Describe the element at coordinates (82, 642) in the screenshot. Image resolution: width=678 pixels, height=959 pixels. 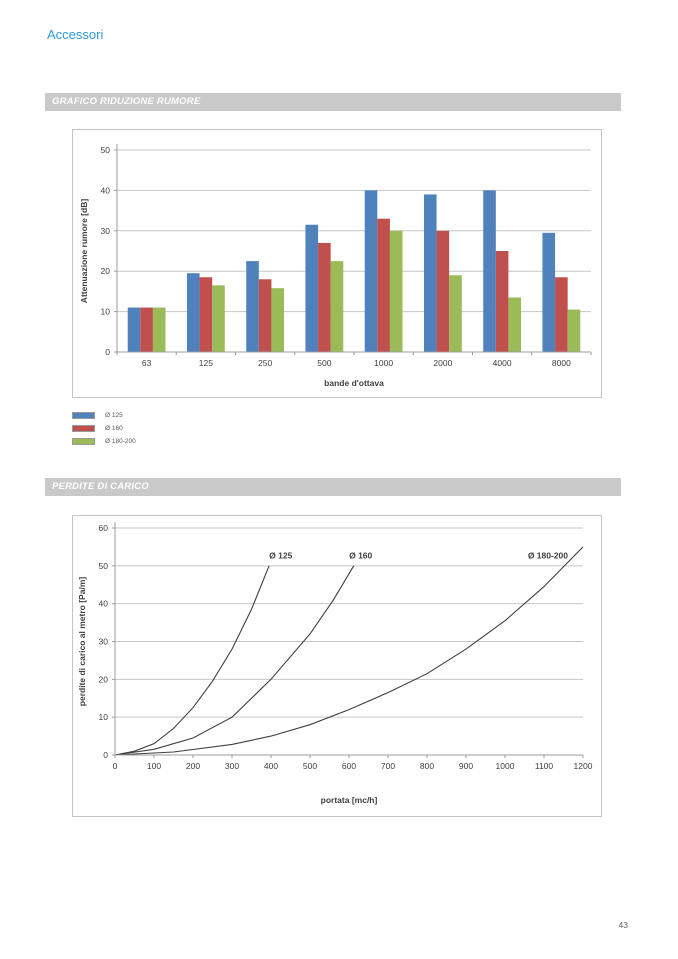
I see `y-axis-title: perdite di carico al metro [Pa/m]` at that location.